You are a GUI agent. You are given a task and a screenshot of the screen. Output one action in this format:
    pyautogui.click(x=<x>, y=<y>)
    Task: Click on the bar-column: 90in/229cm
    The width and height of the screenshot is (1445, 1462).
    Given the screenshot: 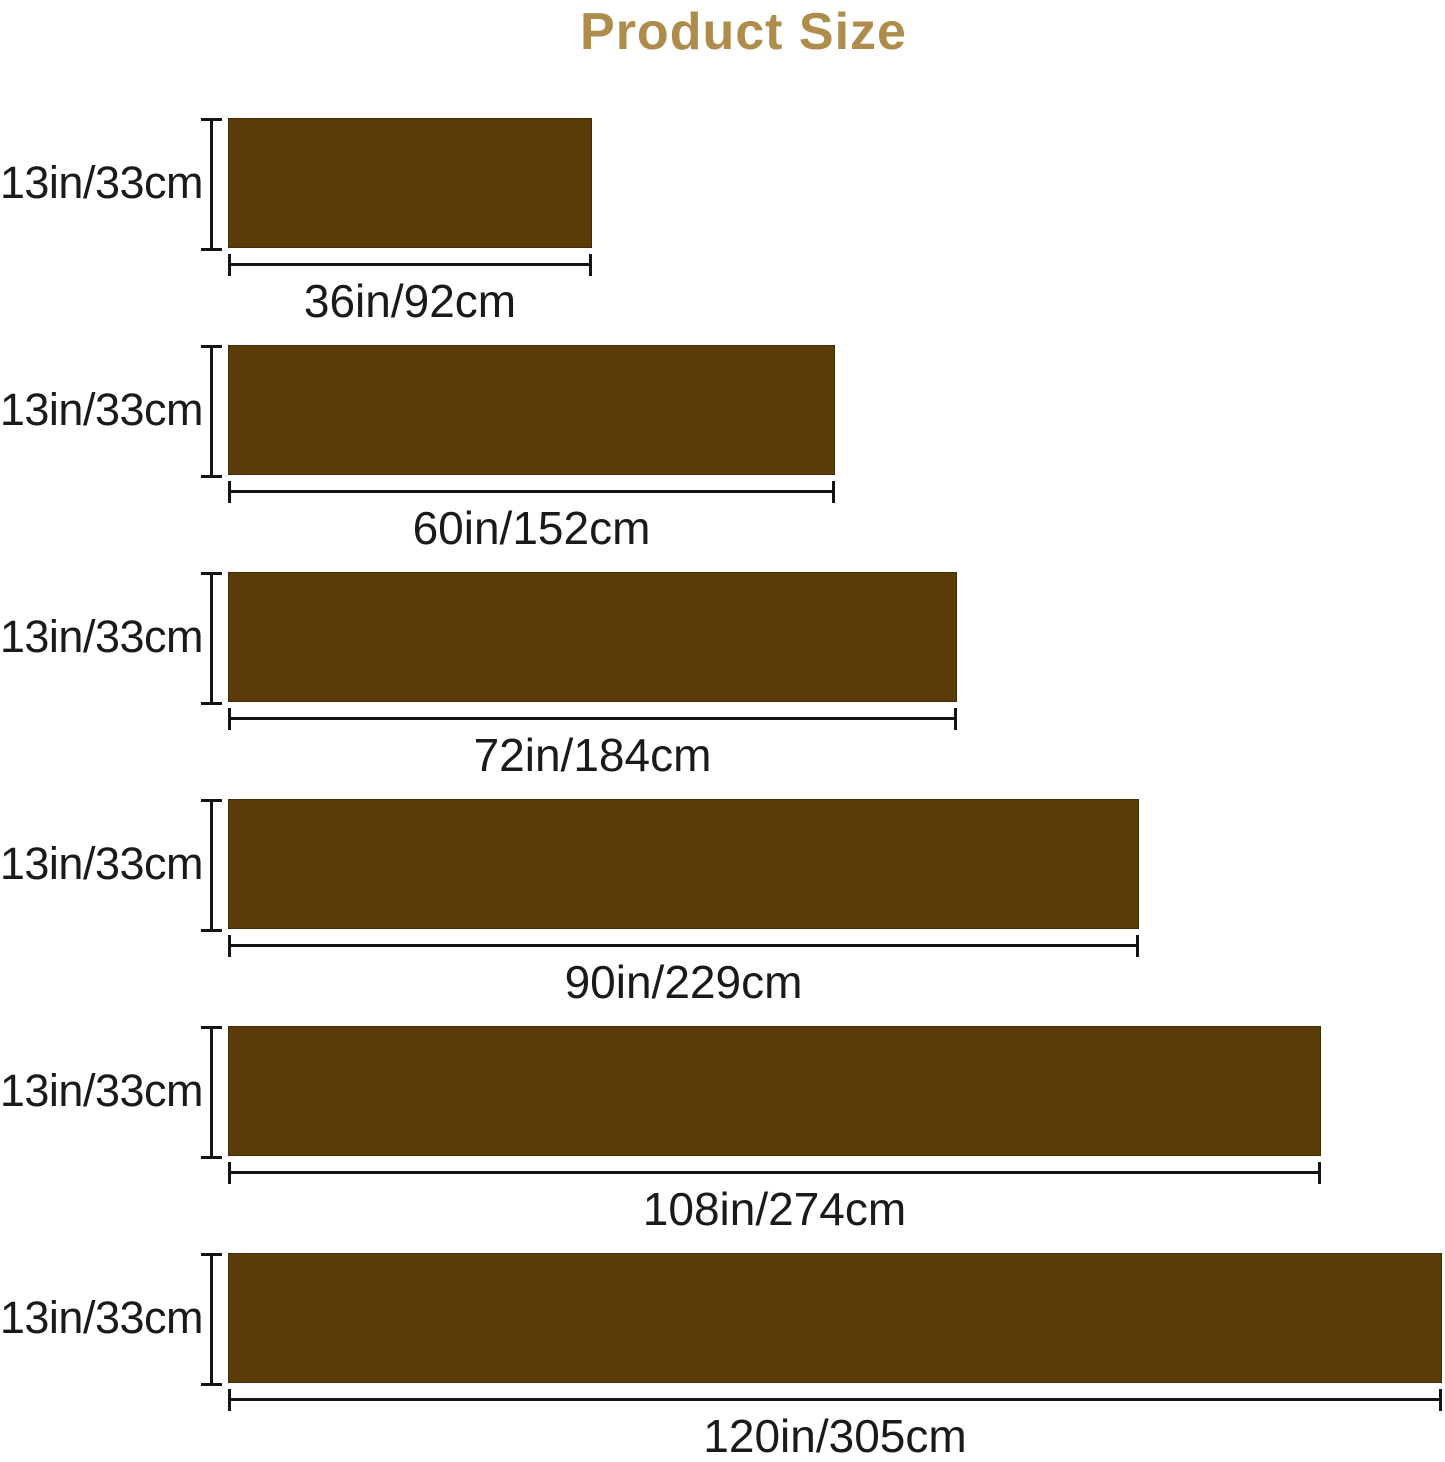 What is the action you would take?
    pyautogui.click(x=683, y=903)
    